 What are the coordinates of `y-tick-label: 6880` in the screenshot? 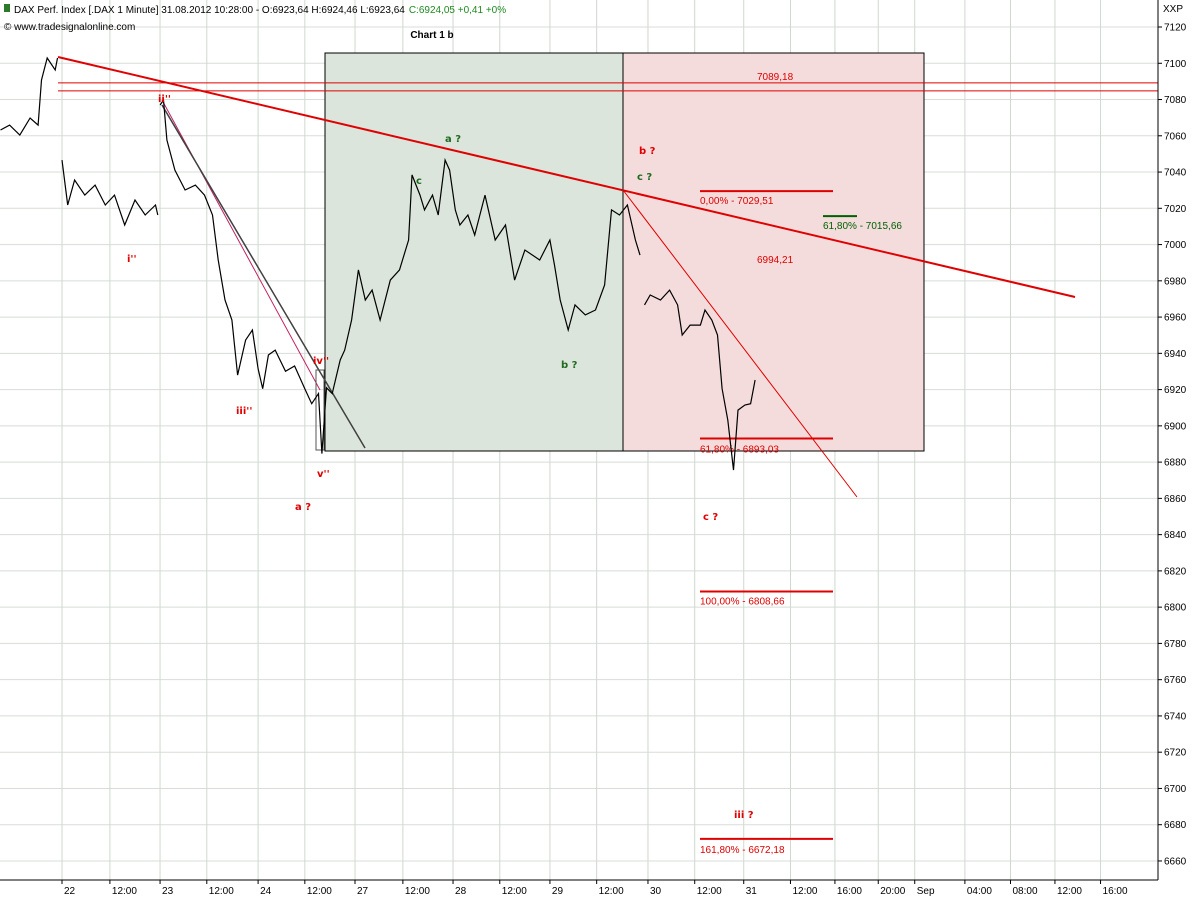 It's located at (1175, 463).